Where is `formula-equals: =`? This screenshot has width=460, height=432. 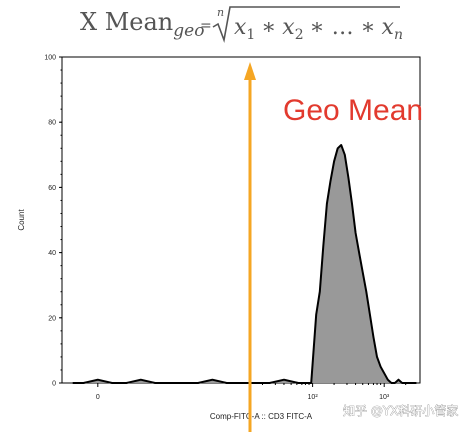 formula-equals: = is located at coordinates (206, 26).